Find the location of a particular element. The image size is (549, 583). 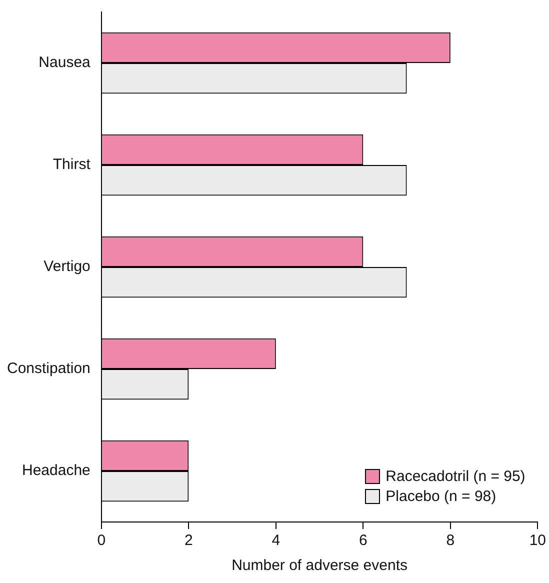

x-tick-label: 4 is located at coordinates (276, 541).